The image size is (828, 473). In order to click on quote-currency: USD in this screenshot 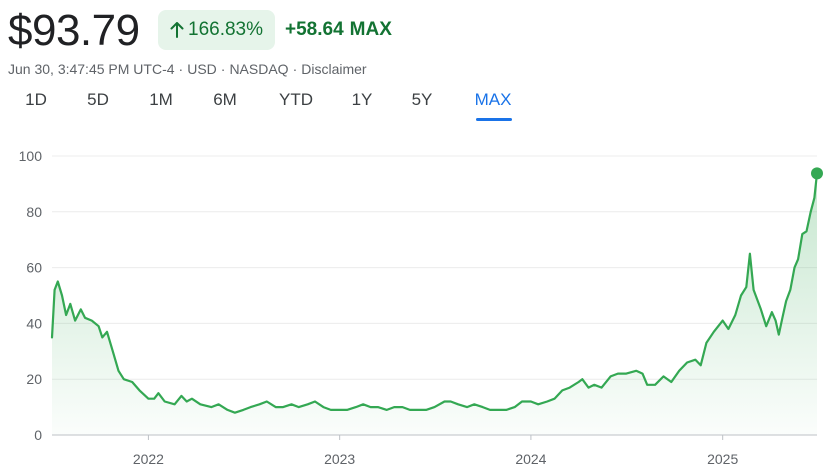, I will do `click(202, 69)`.